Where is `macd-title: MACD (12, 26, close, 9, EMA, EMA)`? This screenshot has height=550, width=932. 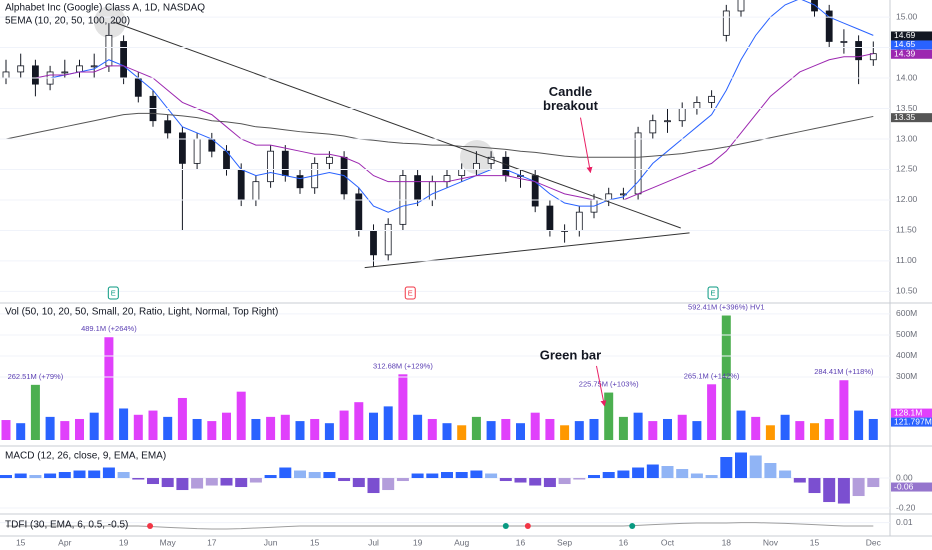
macd-title: MACD (12, 26, close, 9, EMA, EMA) is located at coordinates (85, 456).